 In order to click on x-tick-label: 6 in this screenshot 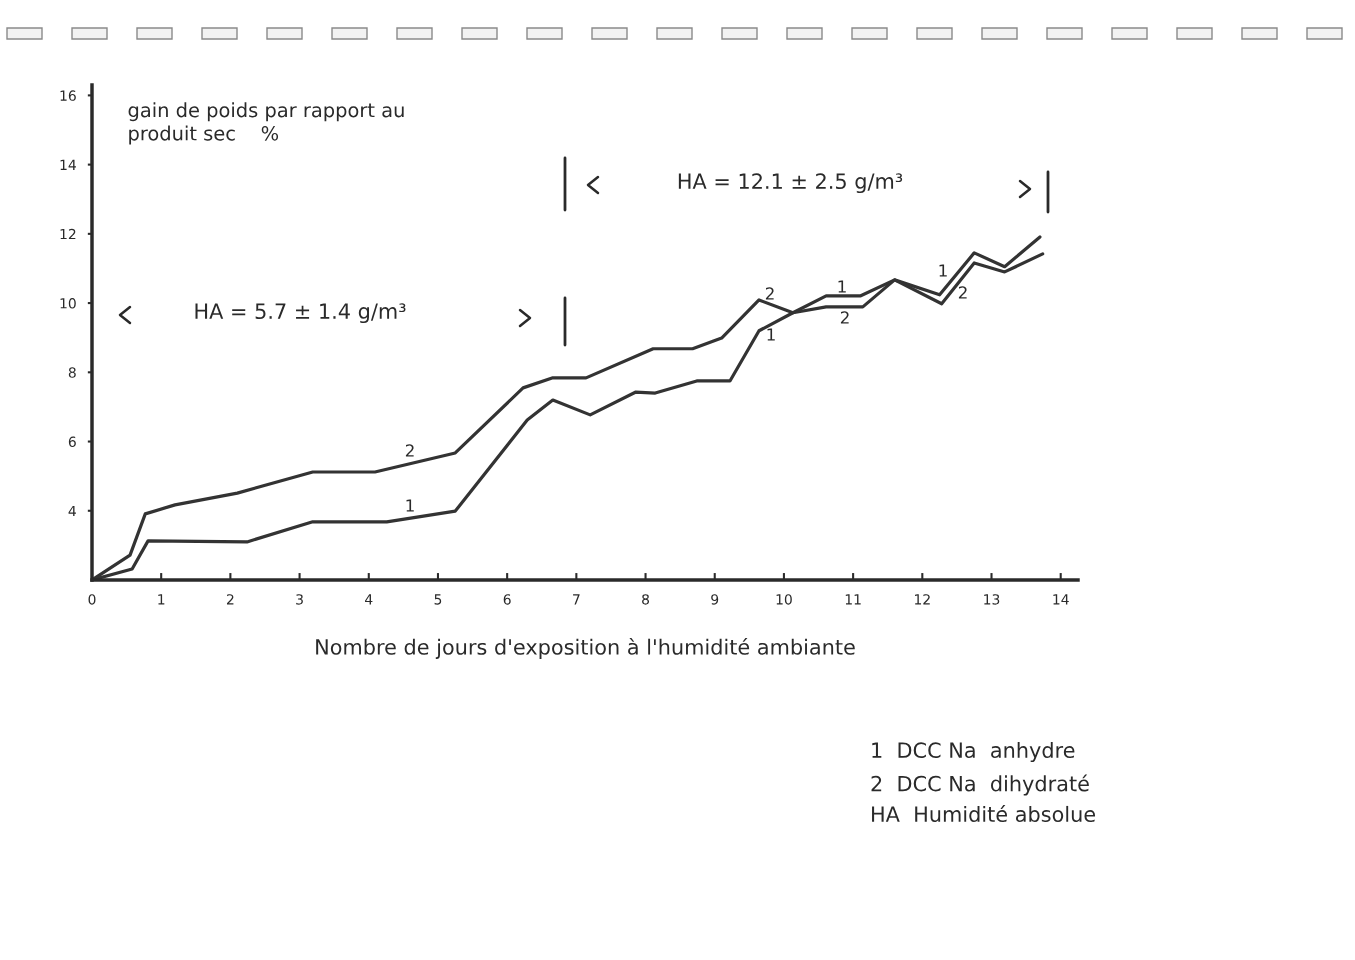, I will do `click(507, 599)`.